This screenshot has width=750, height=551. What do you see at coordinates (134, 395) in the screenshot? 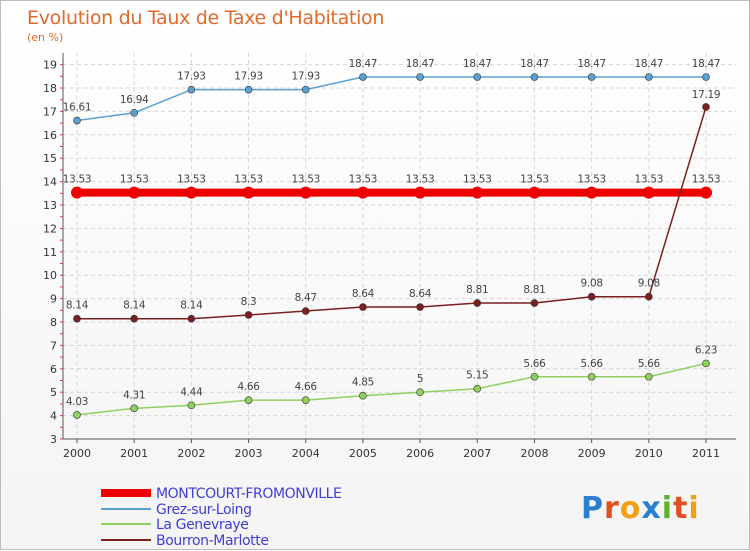
I see `data-label: 4.31` at bounding box center [134, 395].